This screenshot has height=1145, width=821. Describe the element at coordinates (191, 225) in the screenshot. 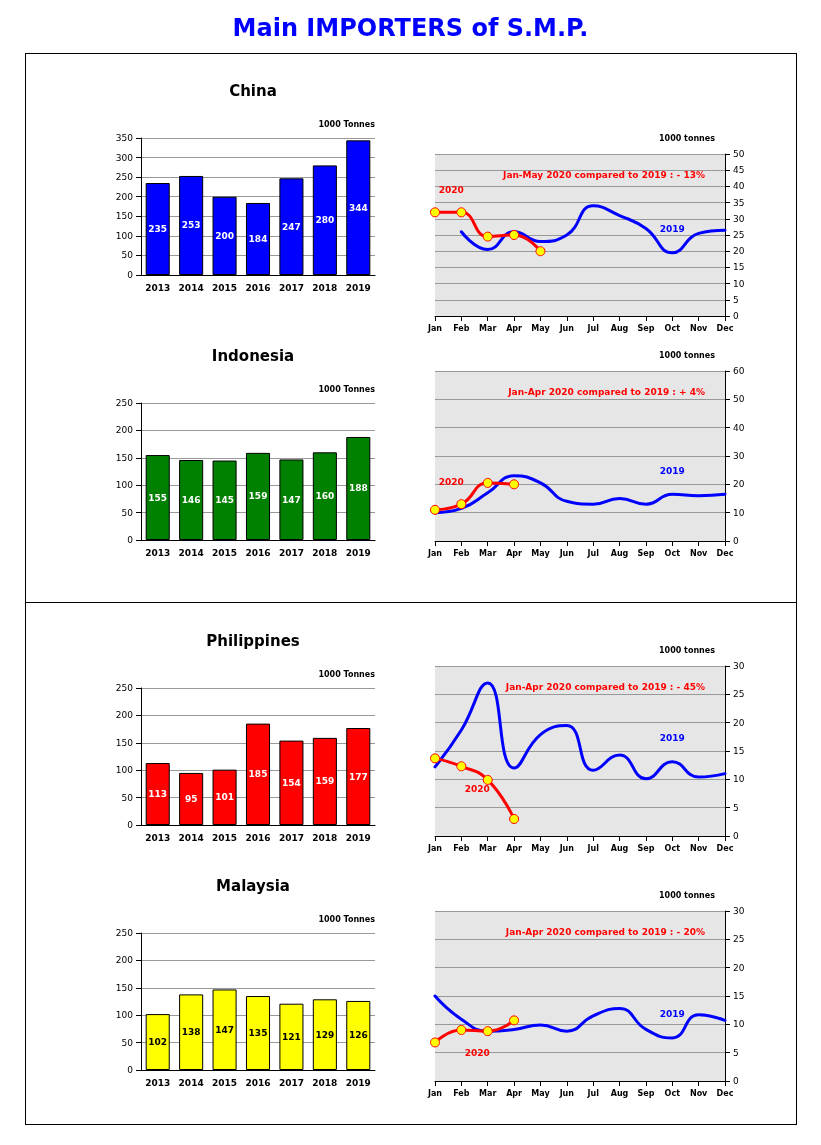

I see `data-label: 253` at that location.